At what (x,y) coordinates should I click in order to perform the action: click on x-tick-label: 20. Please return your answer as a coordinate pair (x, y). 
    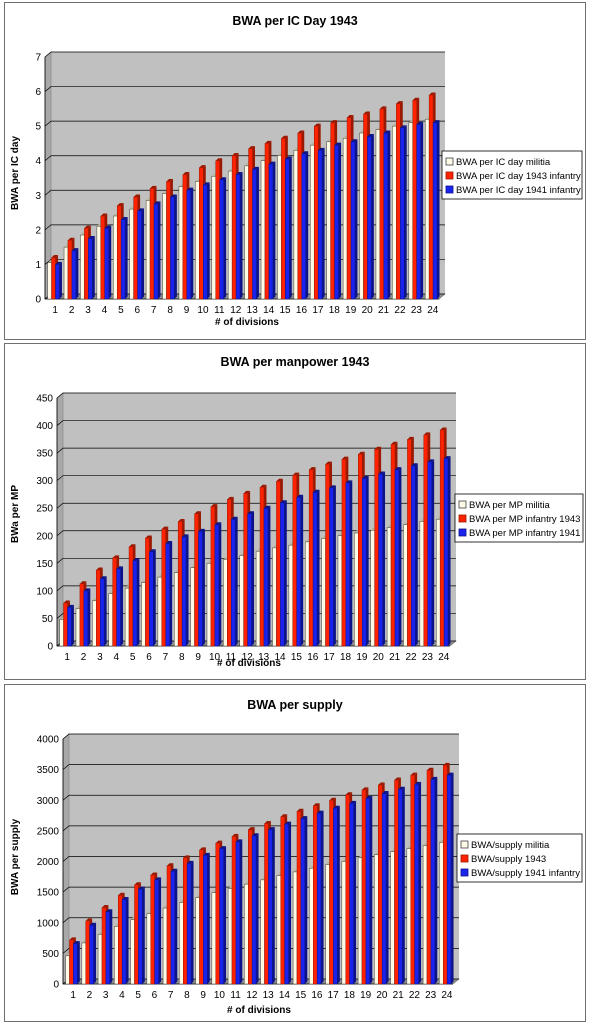
    Looking at the image, I should click on (379, 657).